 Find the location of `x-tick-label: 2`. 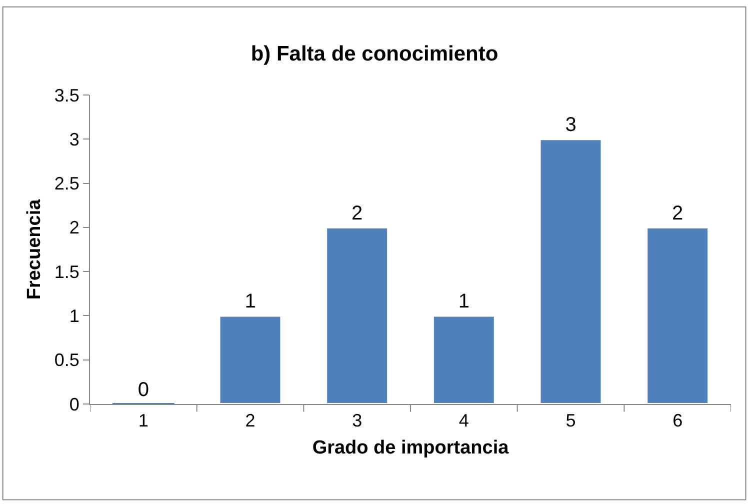

x-tick-label: 2 is located at coordinates (250, 420).